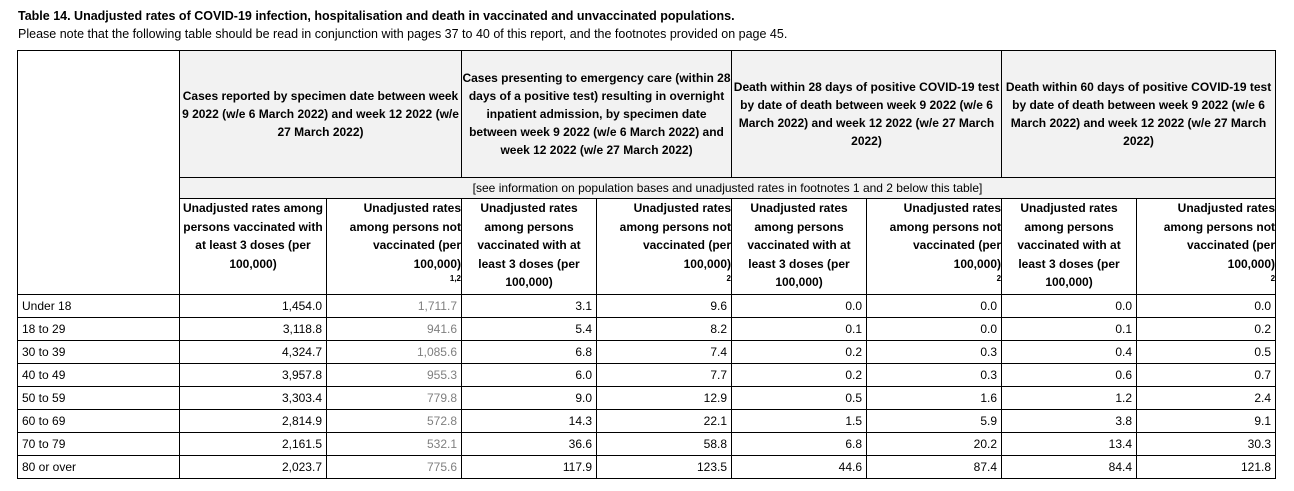 This screenshot has height=491, width=1294. What do you see at coordinates (253, 398) in the screenshot?
I see `rate-cell: 3,303.4` at bounding box center [253, 398].